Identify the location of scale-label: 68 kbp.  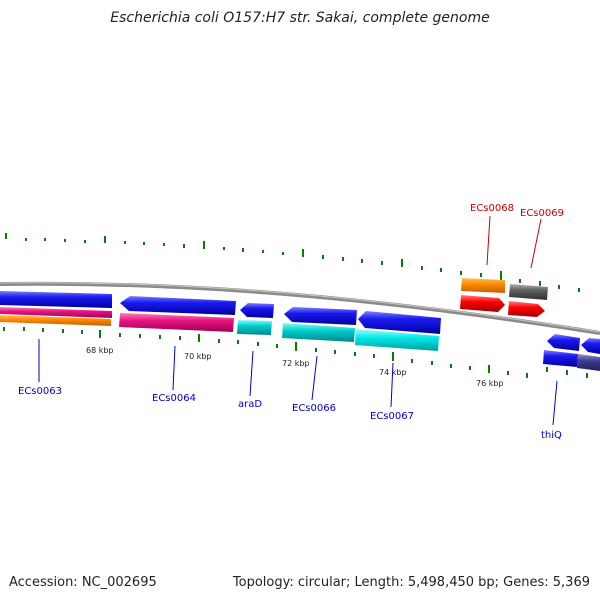
(100, 350).